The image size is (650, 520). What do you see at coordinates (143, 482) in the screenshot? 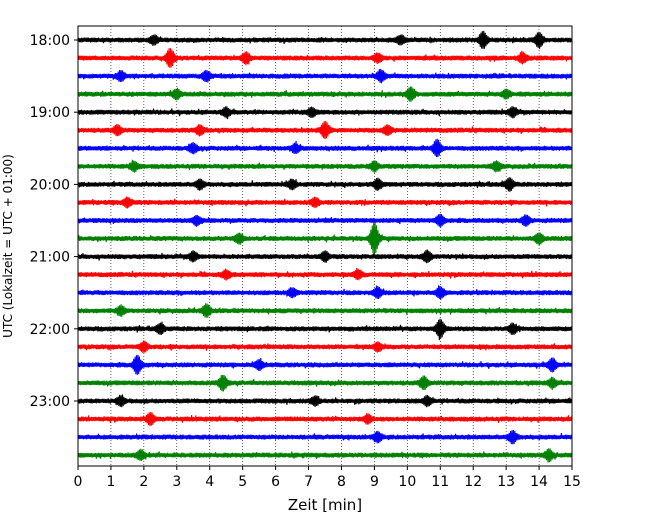
I see `x-tick-label: 2` at bounding box center [143, 482].